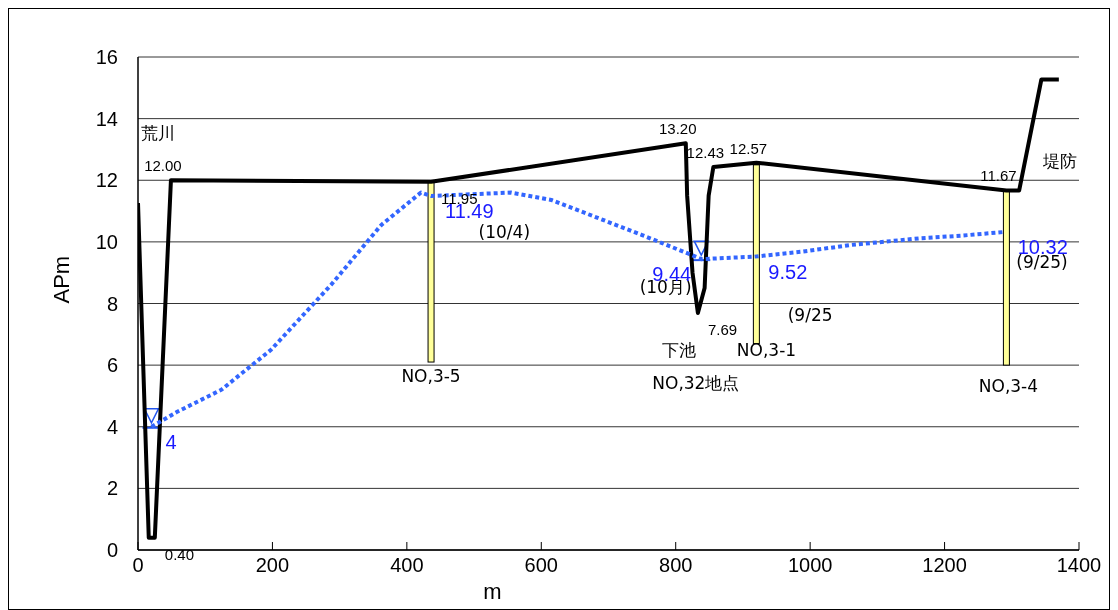 The image size is (1118, 610). Describe the element at coordinates (272, 565) in the screenshot. I see `x-tick-label: 200` at that location.